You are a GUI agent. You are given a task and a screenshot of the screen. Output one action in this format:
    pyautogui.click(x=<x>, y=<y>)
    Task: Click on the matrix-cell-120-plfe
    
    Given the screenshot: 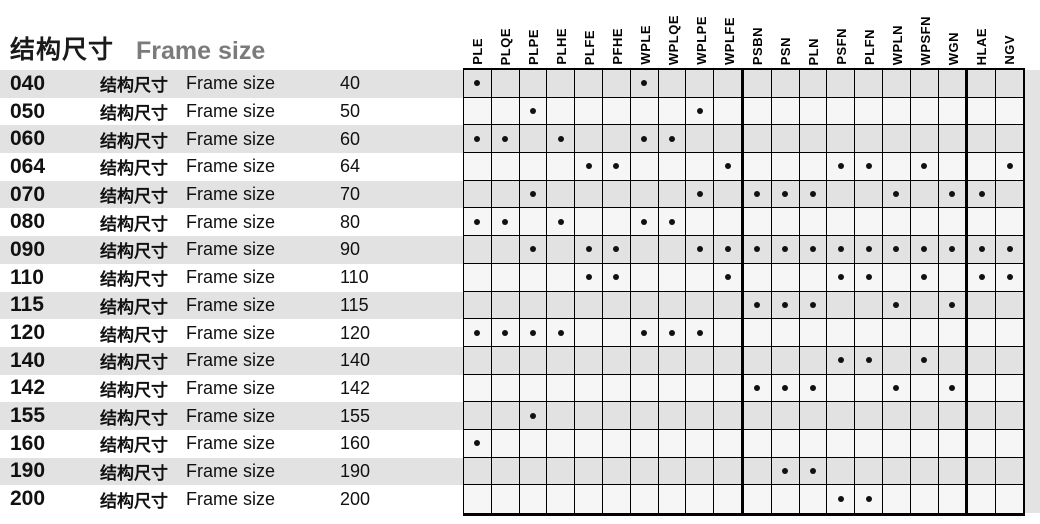 What is the action you would take?
    pyautogui.click(x=589, y=333)
    